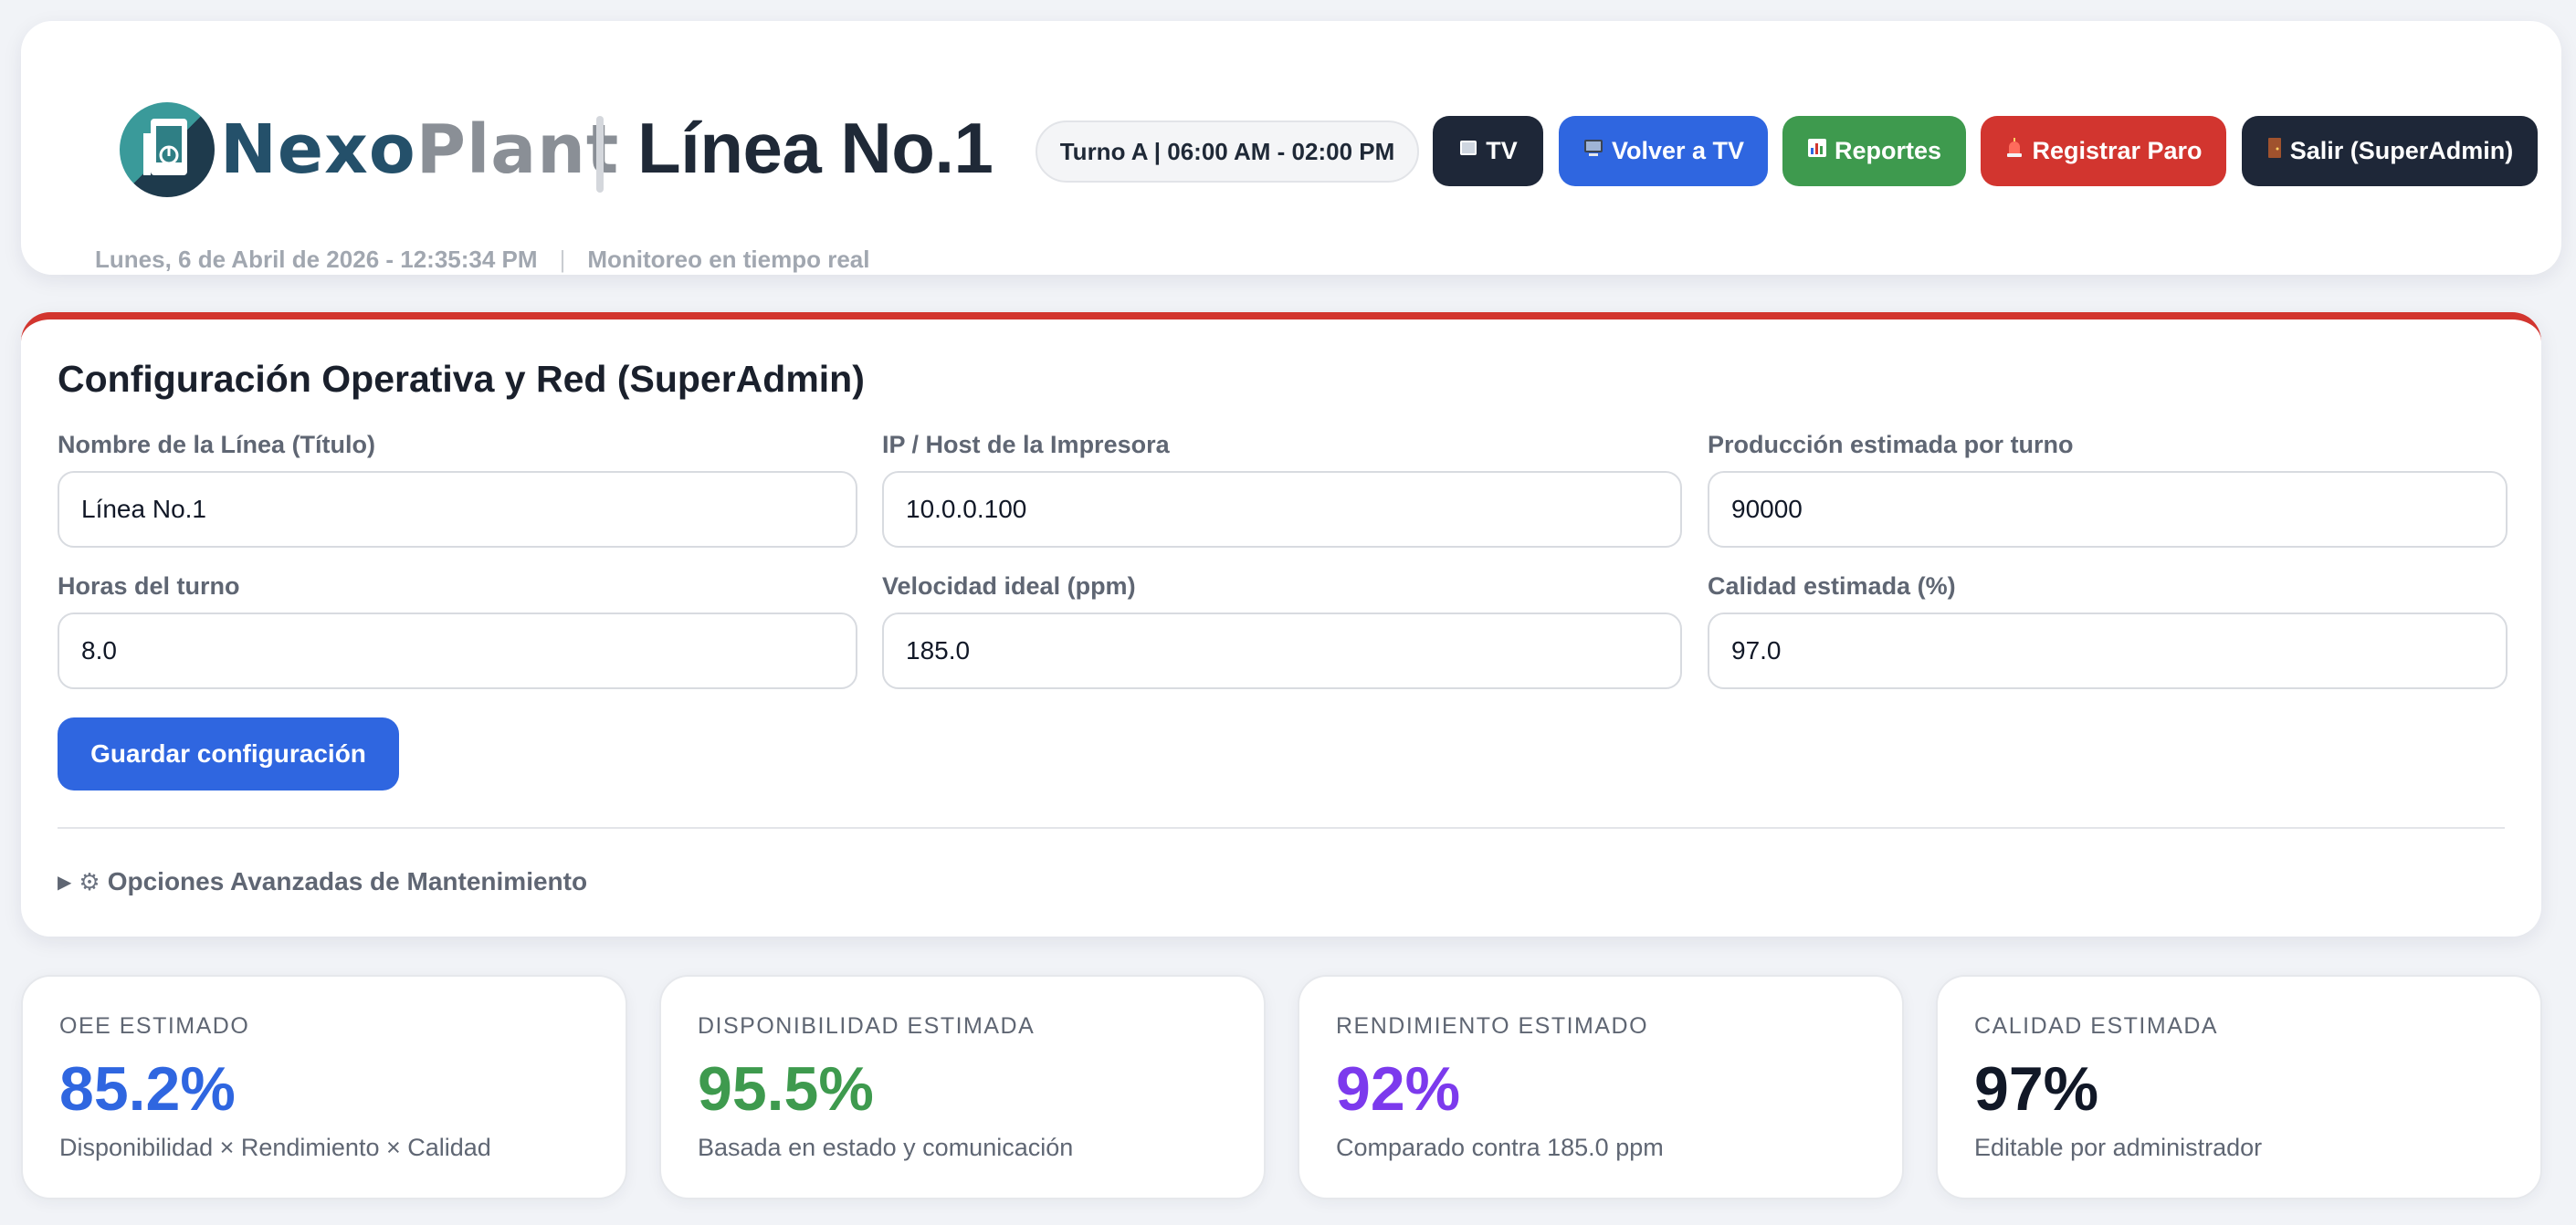 The image size is (2576, 1225). Describe the element at coordinates (2108, 650) in the screenshot. I see `estimated-quality-field: 97.0` at that location.